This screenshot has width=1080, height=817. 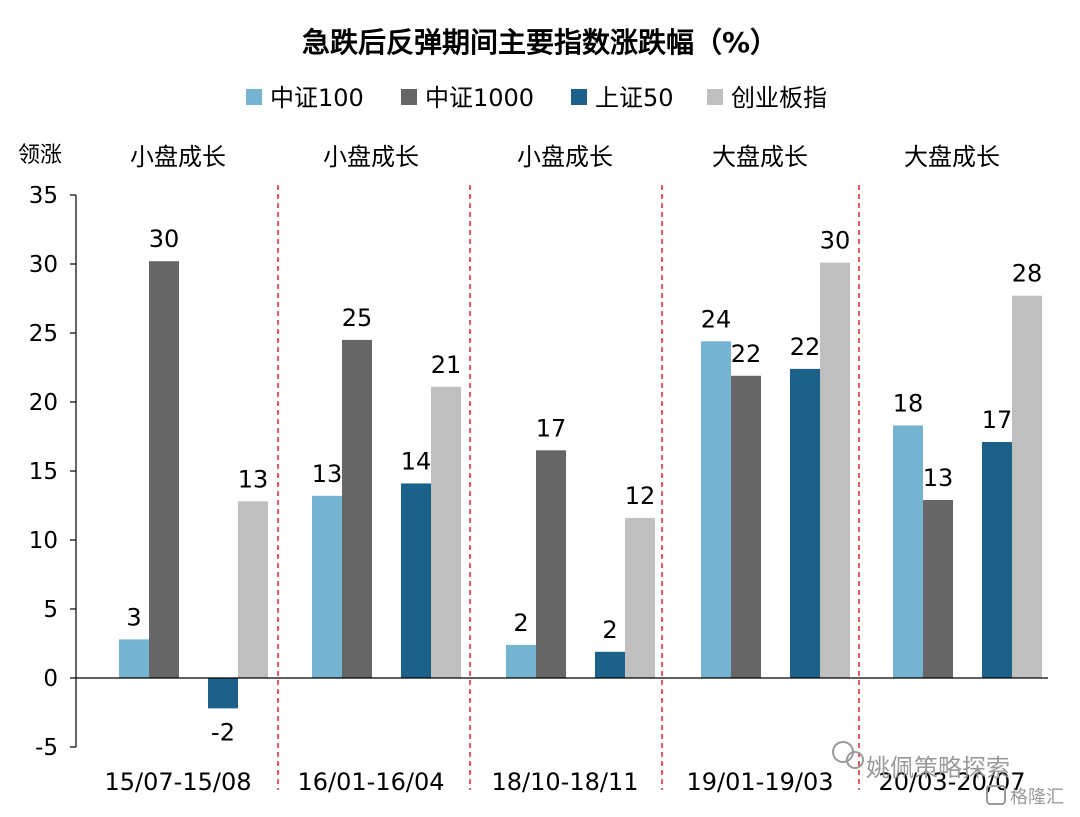 I want to click on y-tick-label-9: 35, so click(x=43, y=196).